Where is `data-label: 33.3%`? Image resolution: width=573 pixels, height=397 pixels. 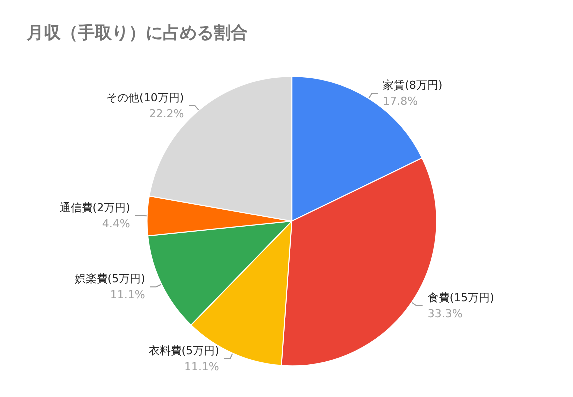
data-label: 33.3% is located at coordinates (445, 313).